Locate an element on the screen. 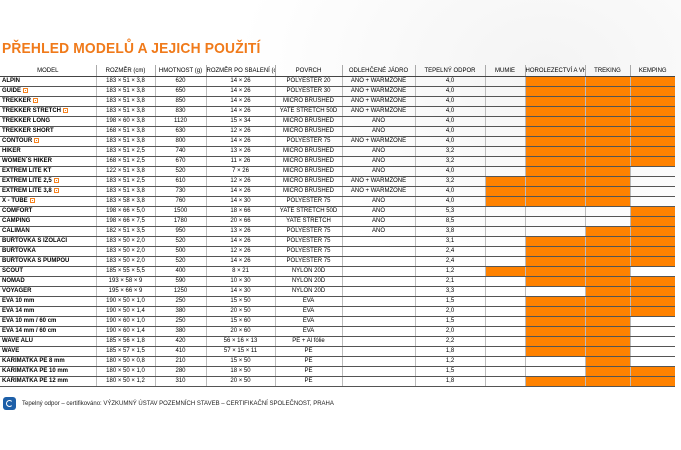 Image resolution: width=681 pixels, height=450 pixels. size-cell: 122 × 51 × 3,8 is located at coordinates (125, 171).